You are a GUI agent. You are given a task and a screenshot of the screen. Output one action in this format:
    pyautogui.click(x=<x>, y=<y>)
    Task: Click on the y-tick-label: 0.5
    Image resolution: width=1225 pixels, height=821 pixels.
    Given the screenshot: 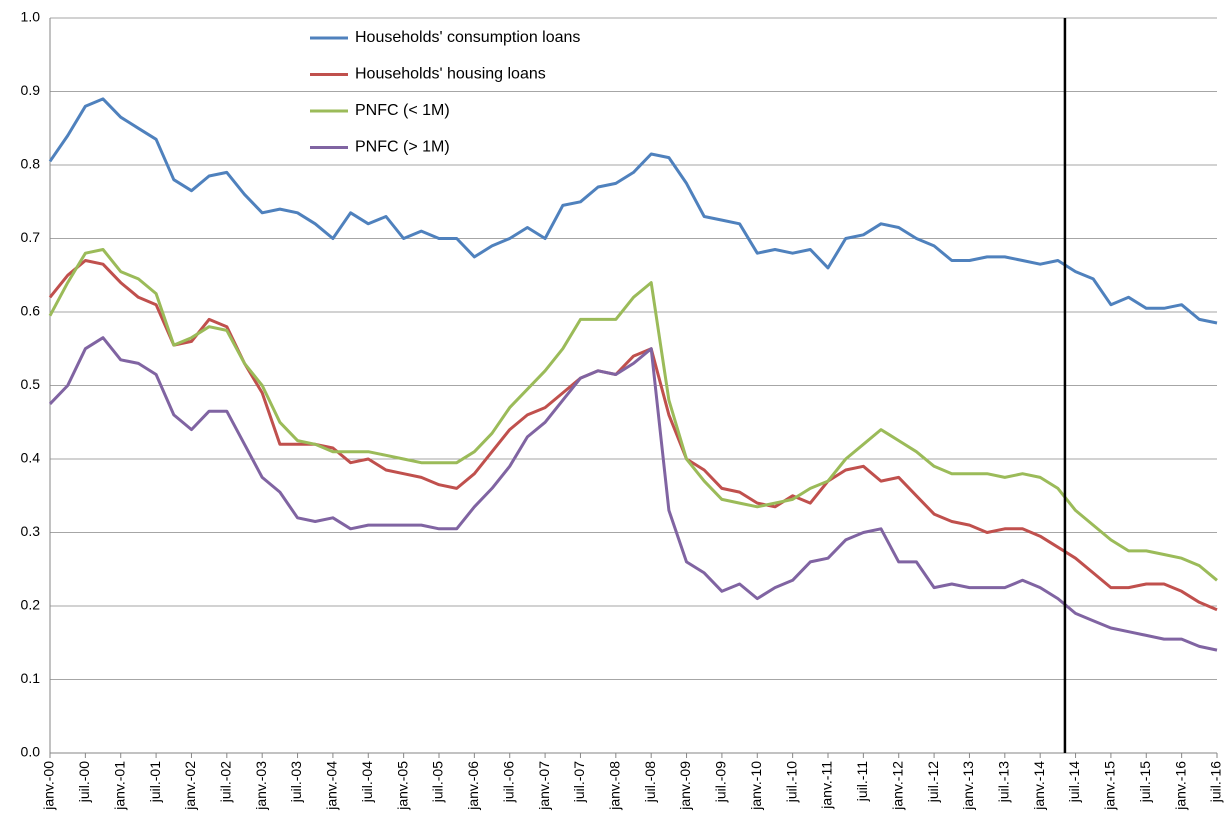 What is the action you would take?
    pyautogui.click(x=31, y=384)
    